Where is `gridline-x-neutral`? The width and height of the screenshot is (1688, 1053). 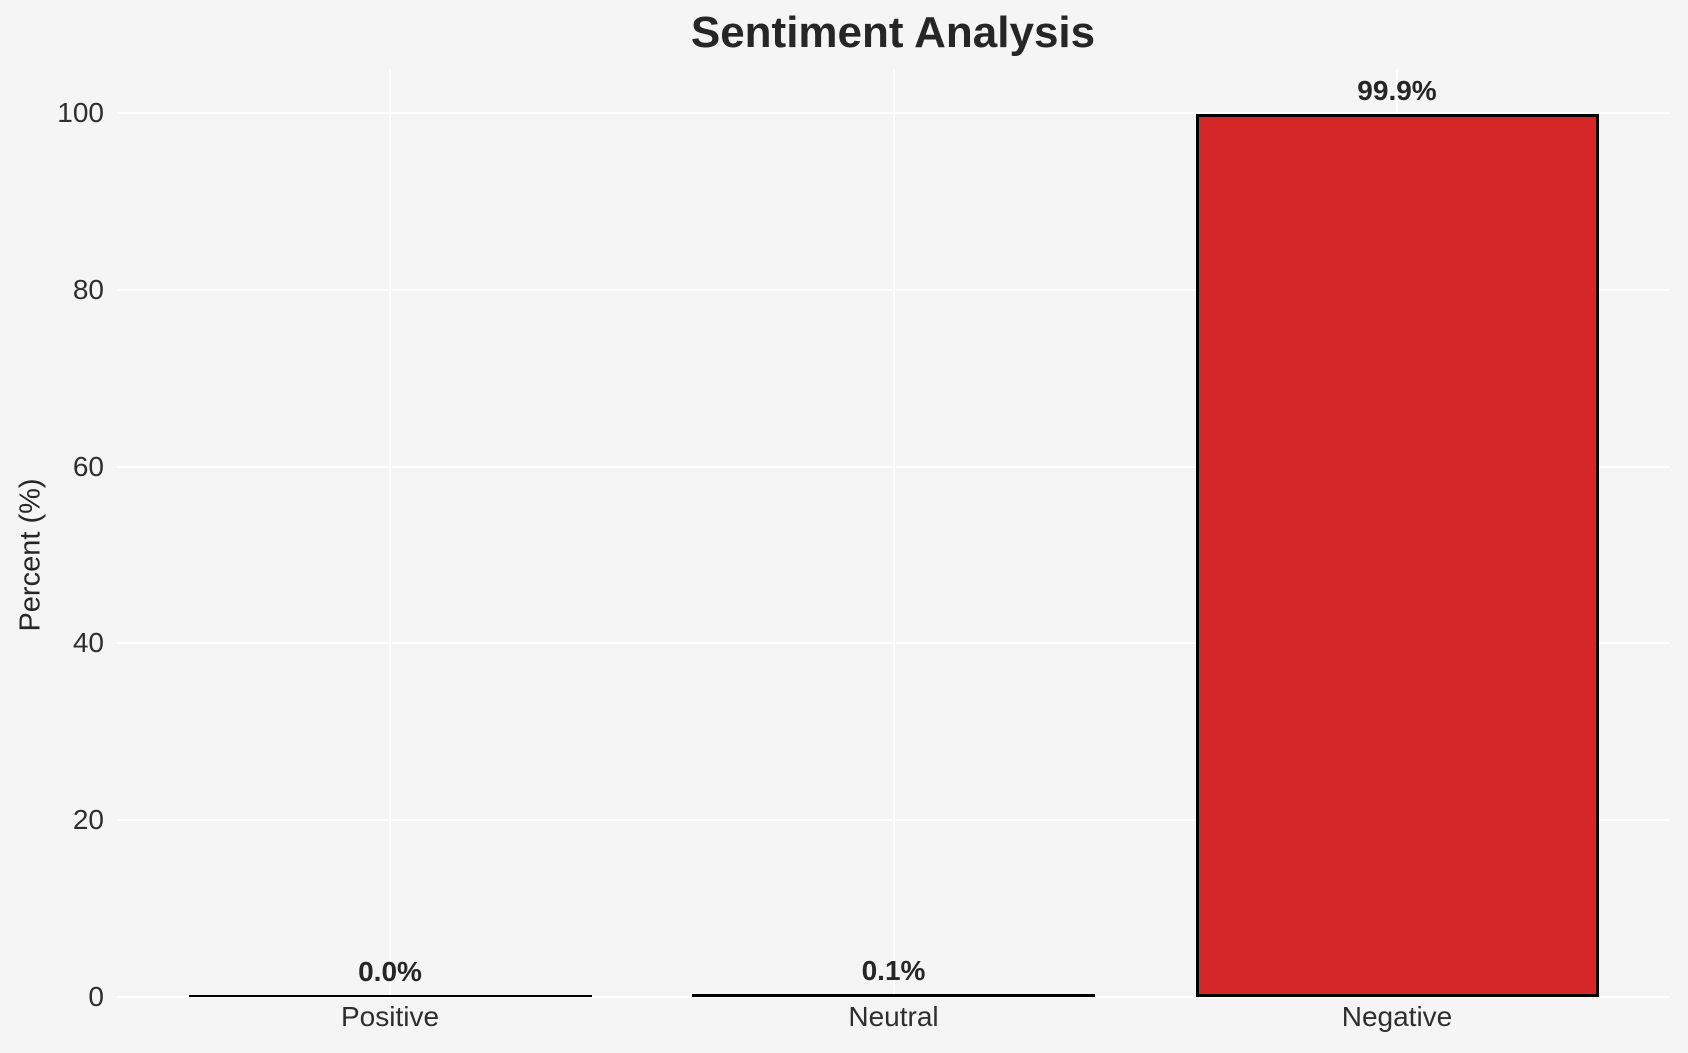 gridline-x-neutral is located at coordinates (893, 533).